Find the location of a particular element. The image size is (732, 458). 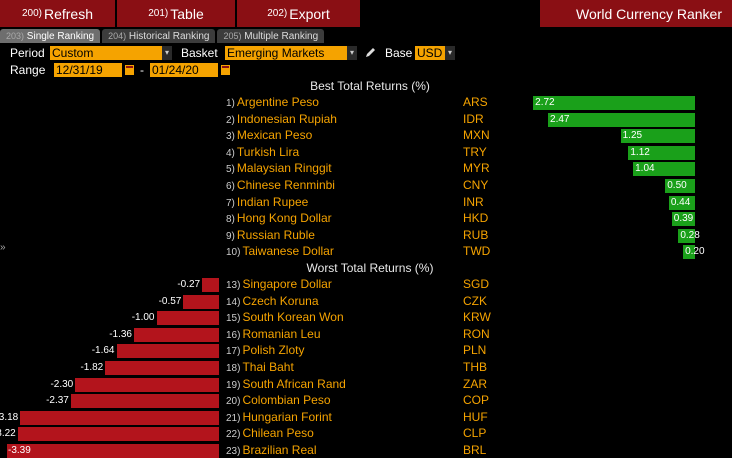

return-value: 0.28 is located at coordinates (690, 235).